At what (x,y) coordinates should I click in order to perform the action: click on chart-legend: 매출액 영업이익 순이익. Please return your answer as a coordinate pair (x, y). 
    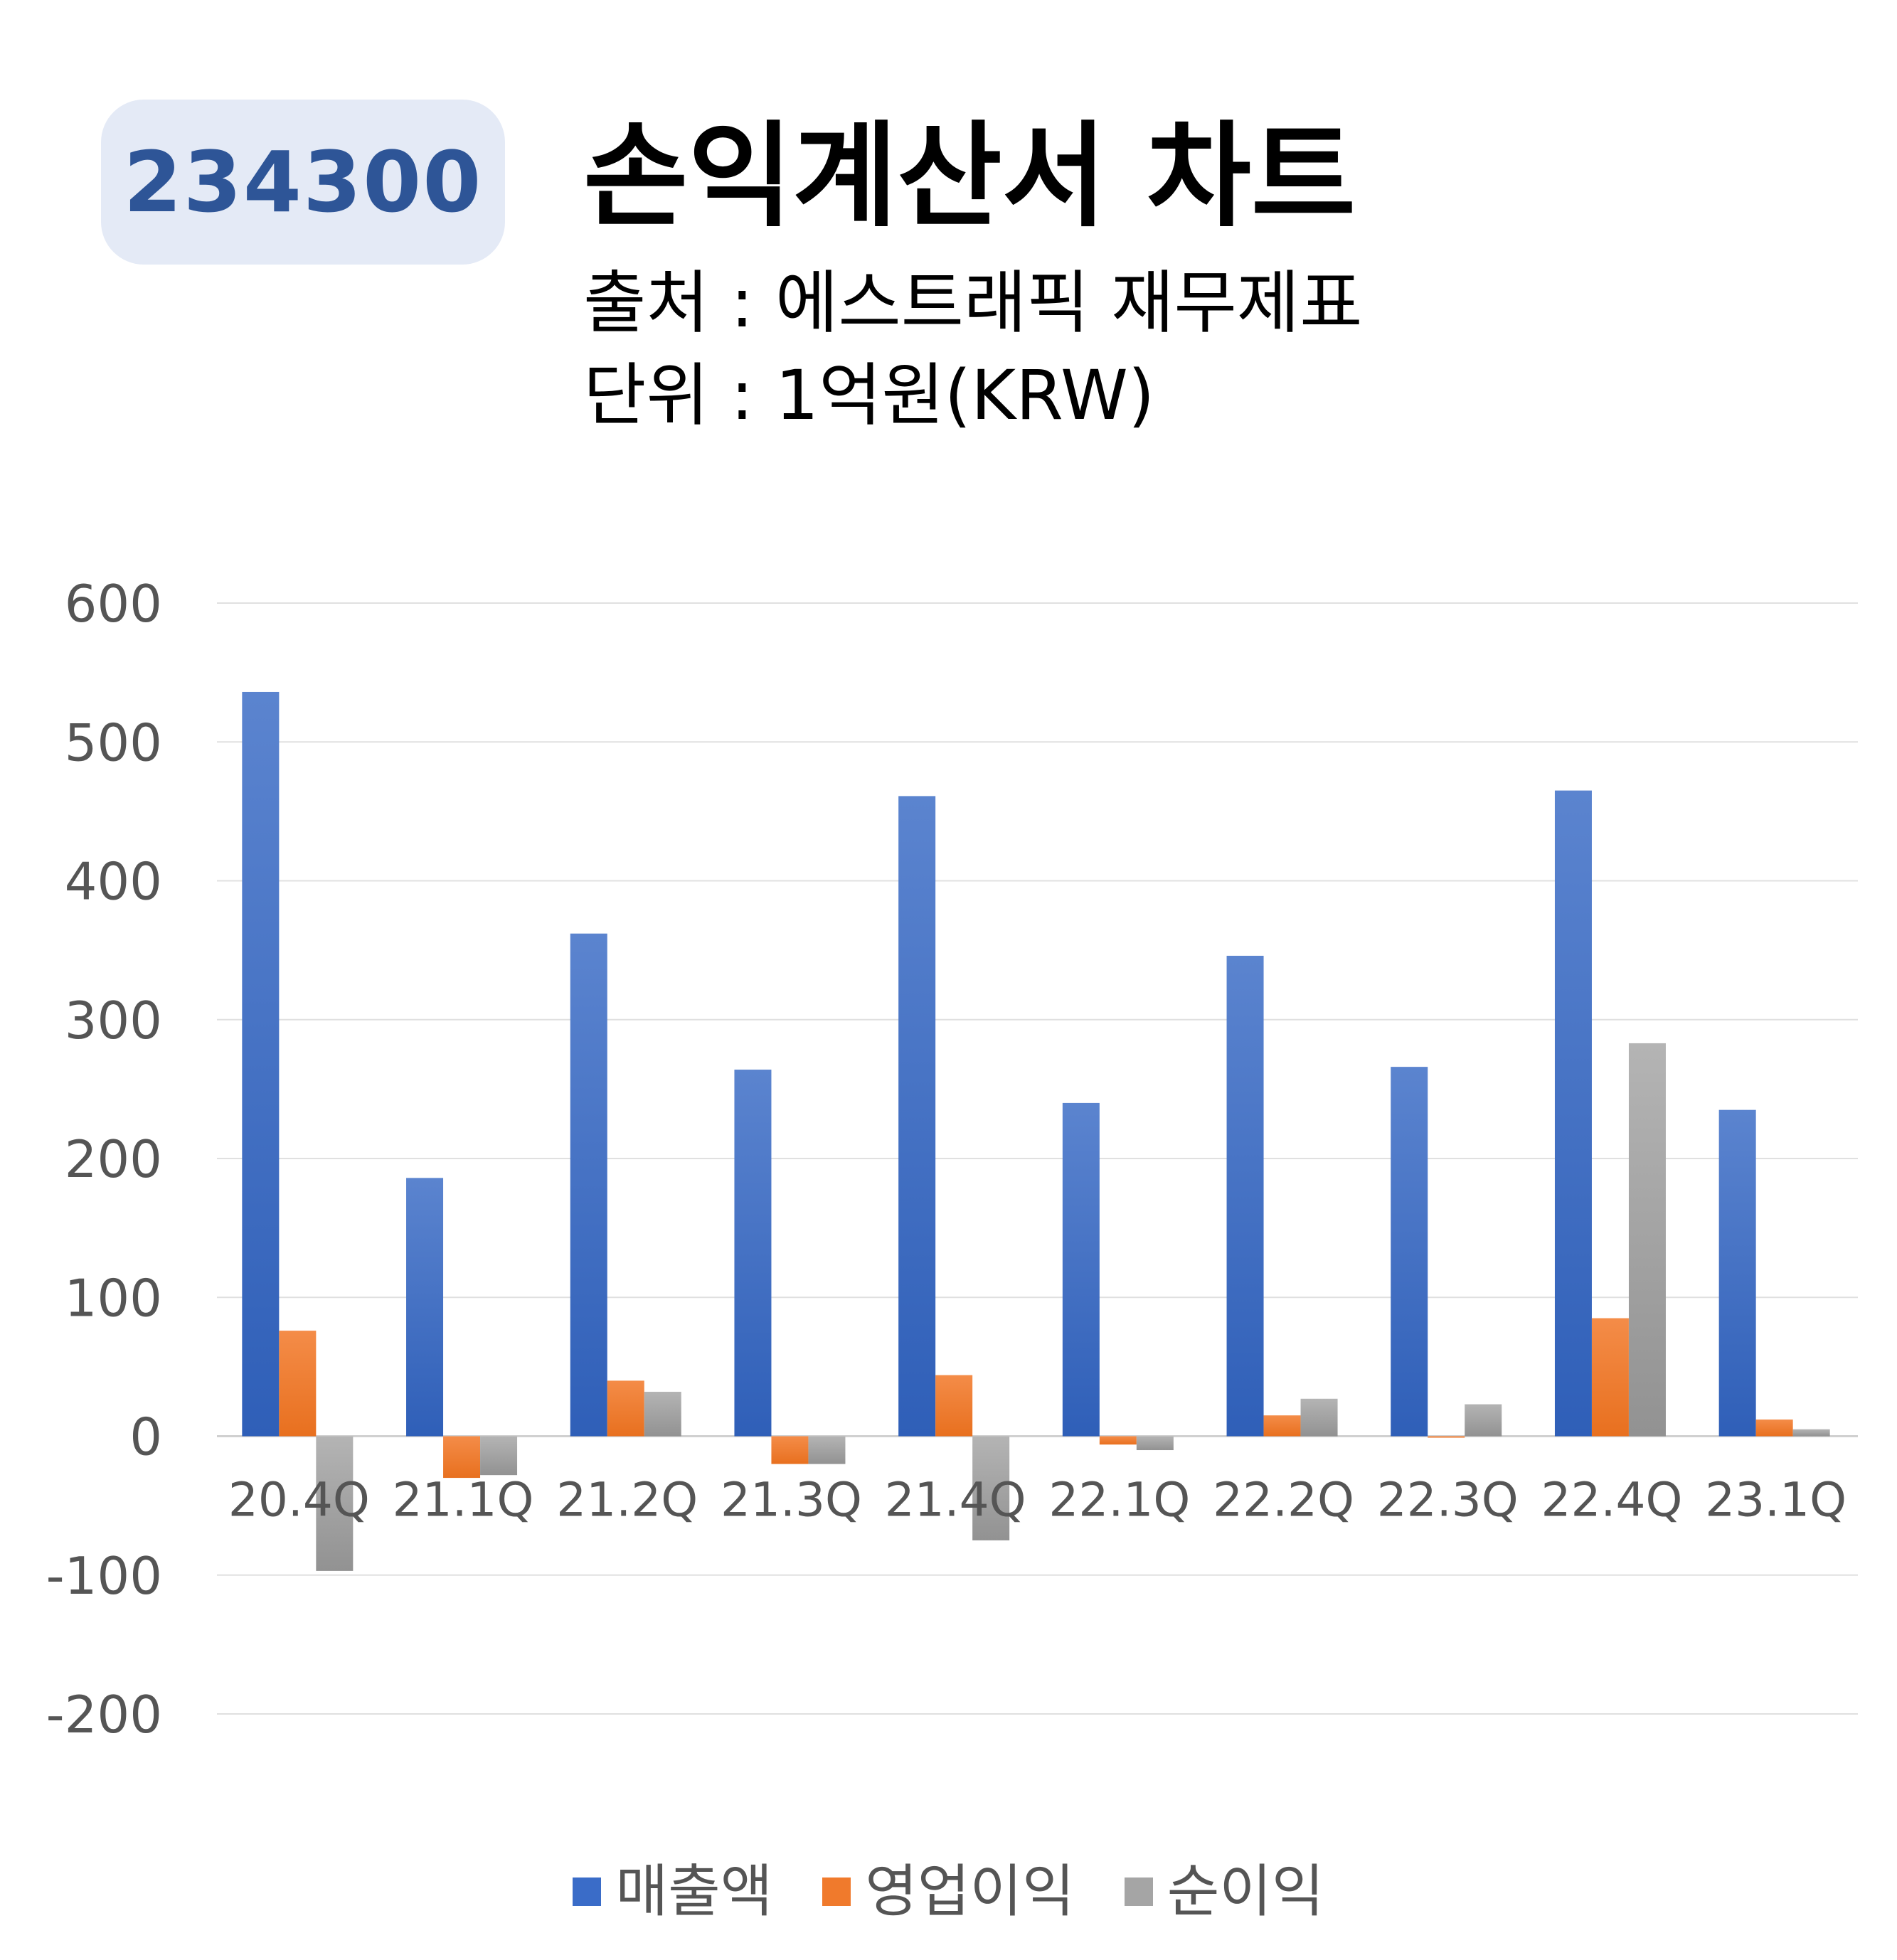
    Looking at the image, I should click on (948, 1891).